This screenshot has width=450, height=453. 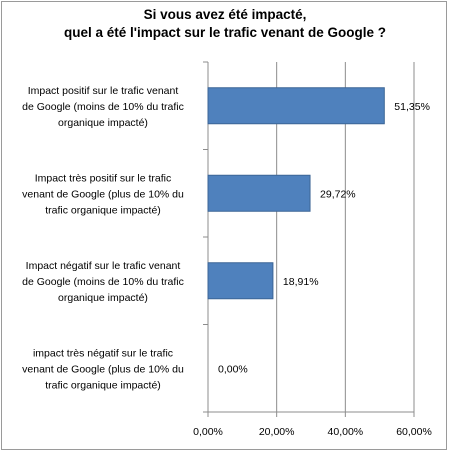 What do you see at coordinates (338, 194) in the screenshot?
I see `data-label: 29,72%` at bounding box center [338, 194].